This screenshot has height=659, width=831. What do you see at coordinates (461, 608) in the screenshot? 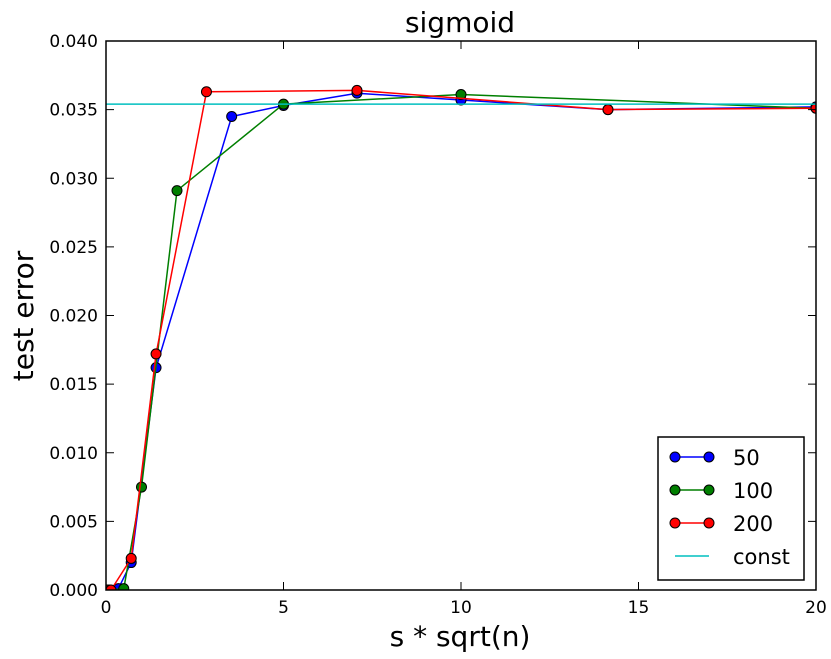
I see `x-tick-label: 10` at bounding box center [461, 608].